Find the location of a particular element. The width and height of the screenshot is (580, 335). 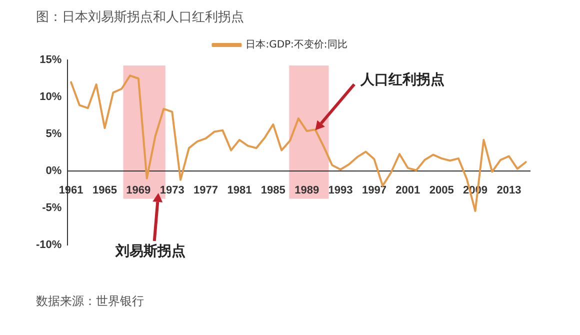

x-tick-label: 1989 is located at coordinates (307, 190).